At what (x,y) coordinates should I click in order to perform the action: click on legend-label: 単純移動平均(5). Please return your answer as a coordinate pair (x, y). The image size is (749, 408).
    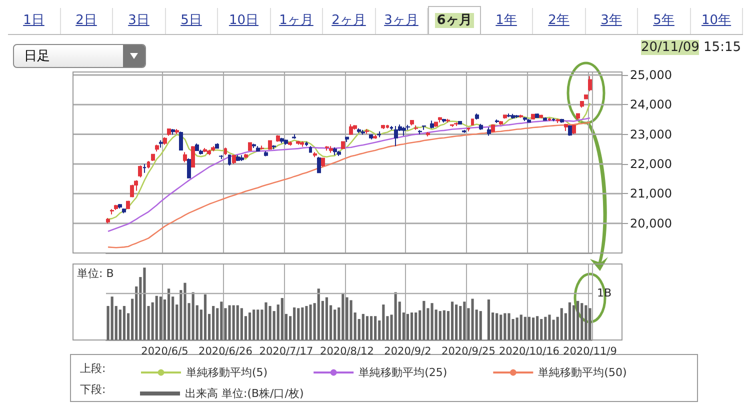
    Looking at the image, I should click on (227, 372).